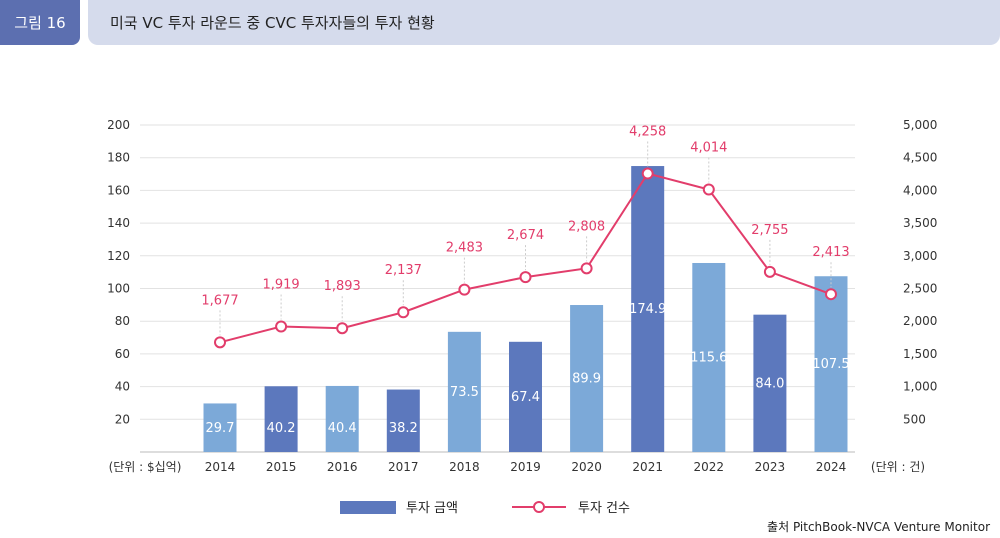 This screenshot has height=538, width=1000. What do you see at coordinates (769, 230) in the screenshot?
I see `line-value-label: 2,755` at bounding box center [769, 230].